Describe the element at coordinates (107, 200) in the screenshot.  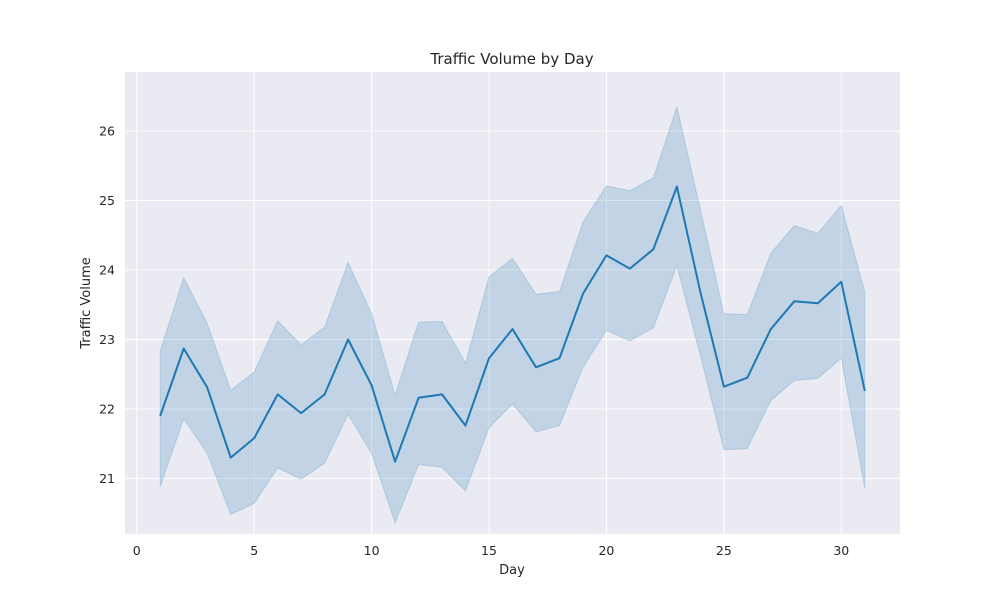
I see `y-tick-label: 25` at that location.